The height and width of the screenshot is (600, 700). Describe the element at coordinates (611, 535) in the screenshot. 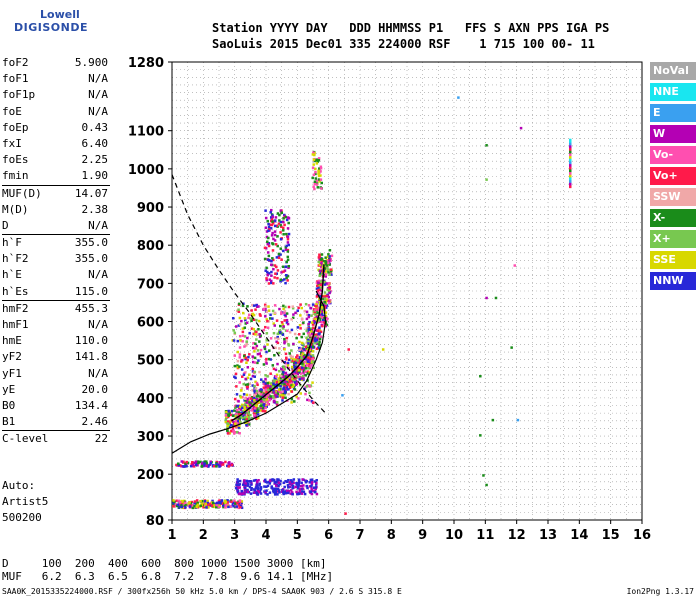

I see `x-tick-label: 15` at that location.